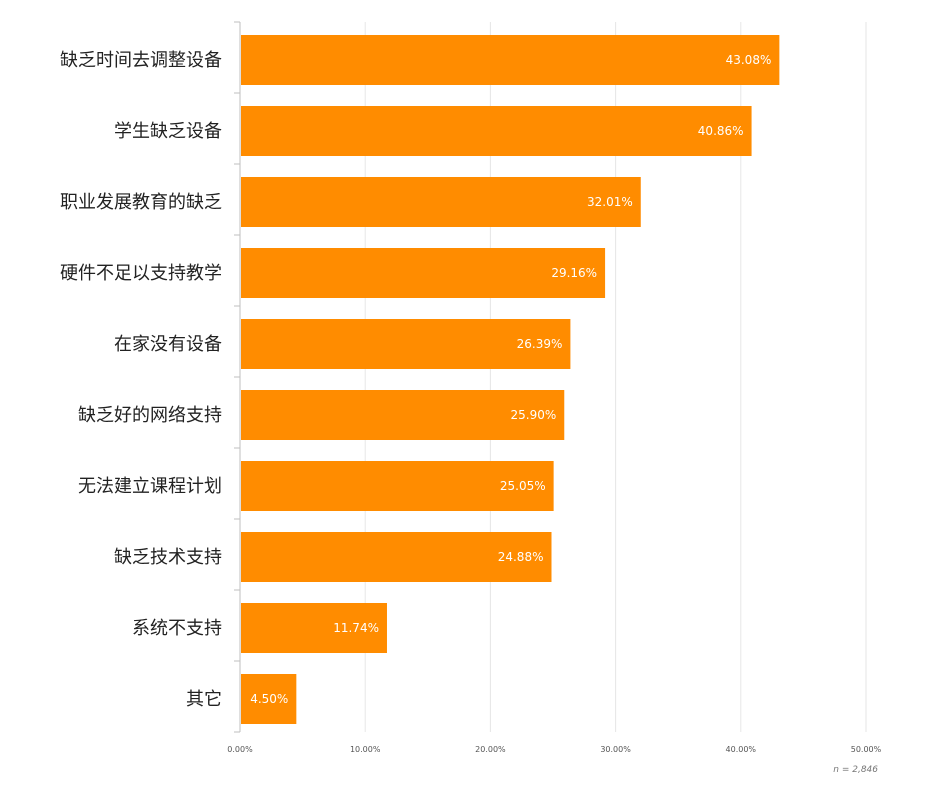 This screenshot has height=799, width=930. Describe the element at coordinates (356, 628) in the screenshot. I see `value-label: 11.74%` at that location.